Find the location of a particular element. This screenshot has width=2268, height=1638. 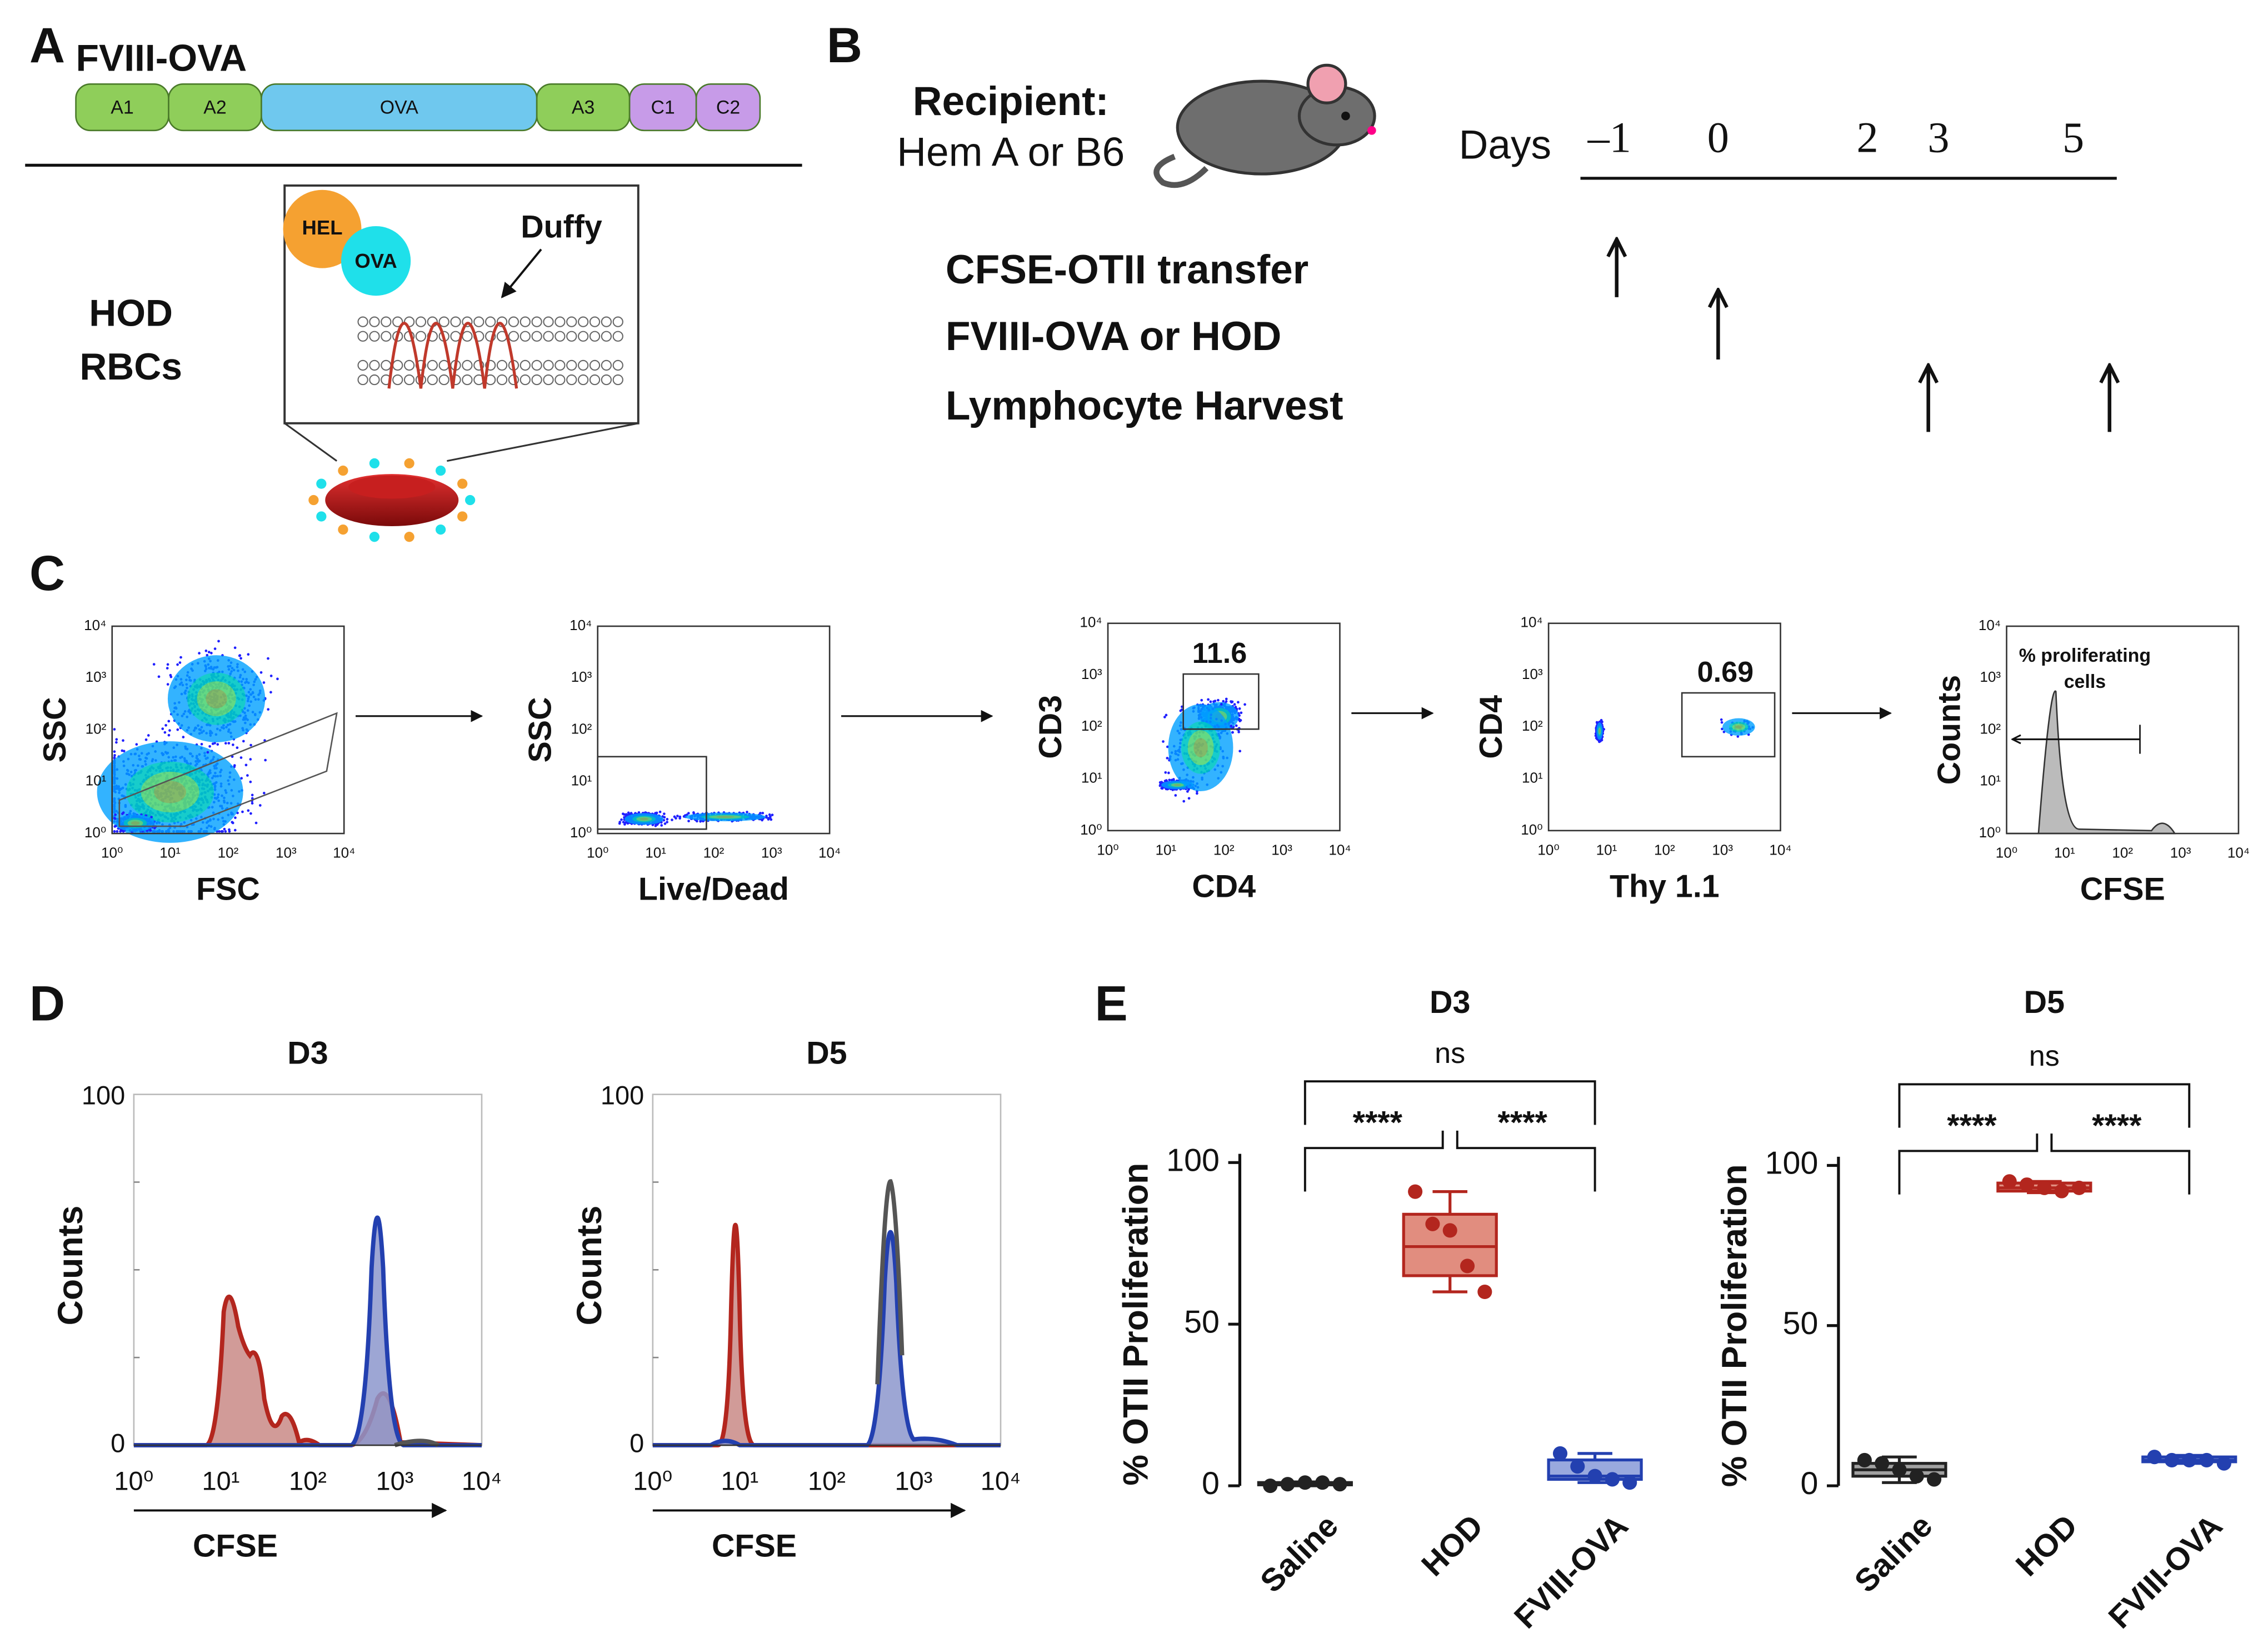

day-tick: 3 is located at coordinates (1938, 137).